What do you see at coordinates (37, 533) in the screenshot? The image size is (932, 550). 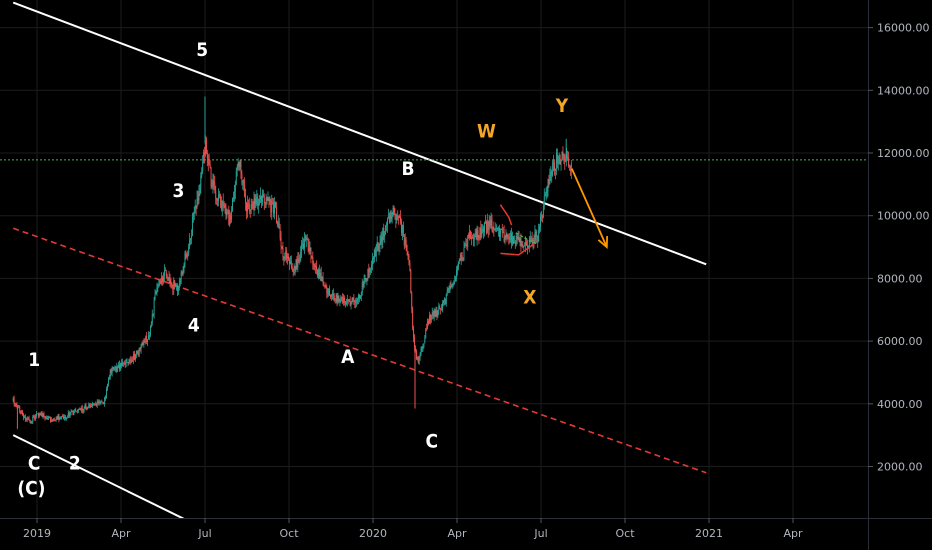 I see `time-axis-label: 2019` at bounding box center [37, 533].